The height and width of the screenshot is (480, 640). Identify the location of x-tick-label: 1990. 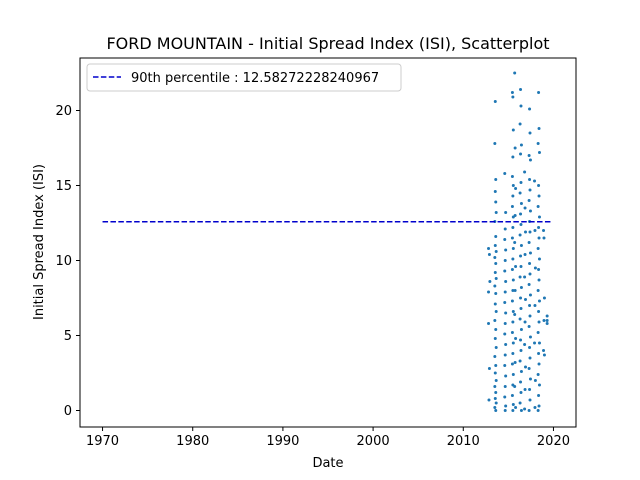
(282, 441).